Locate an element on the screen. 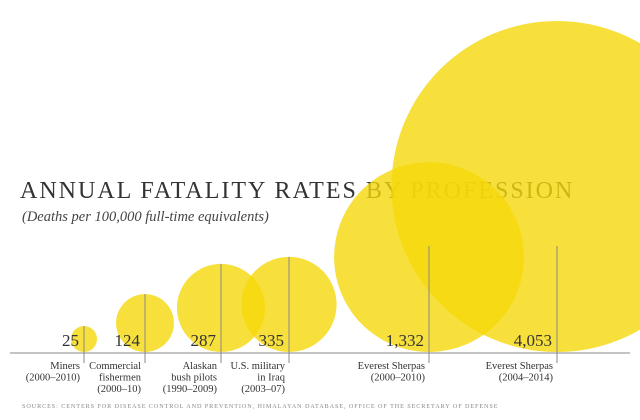  category-label-2: fishermen is located at coordinates (120, 378).